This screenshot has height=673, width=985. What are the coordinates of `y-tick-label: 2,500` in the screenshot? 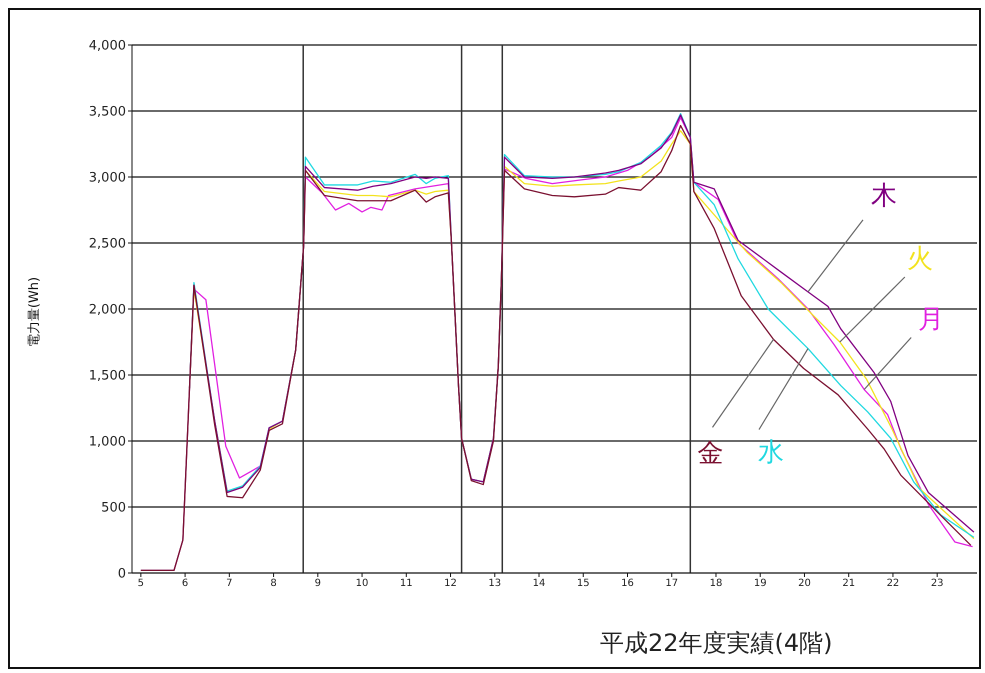 It's located at (107, 244).